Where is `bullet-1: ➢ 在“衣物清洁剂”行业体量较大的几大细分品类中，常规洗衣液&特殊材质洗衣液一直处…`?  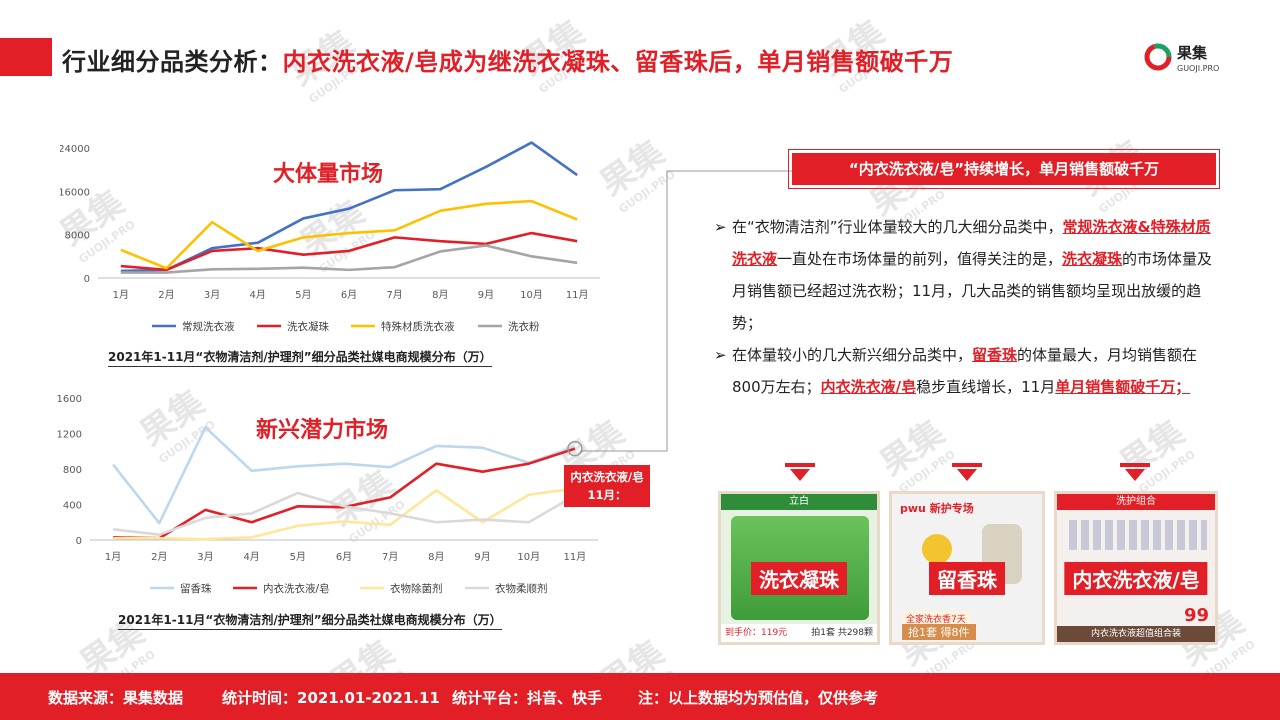 bullet-1: ➢ 在“衣物清洁剂”行业体量较大的几大细分品类中，常规洗衣液&特殊材质洗衣液一直处… is located at coordinates (964, 275).